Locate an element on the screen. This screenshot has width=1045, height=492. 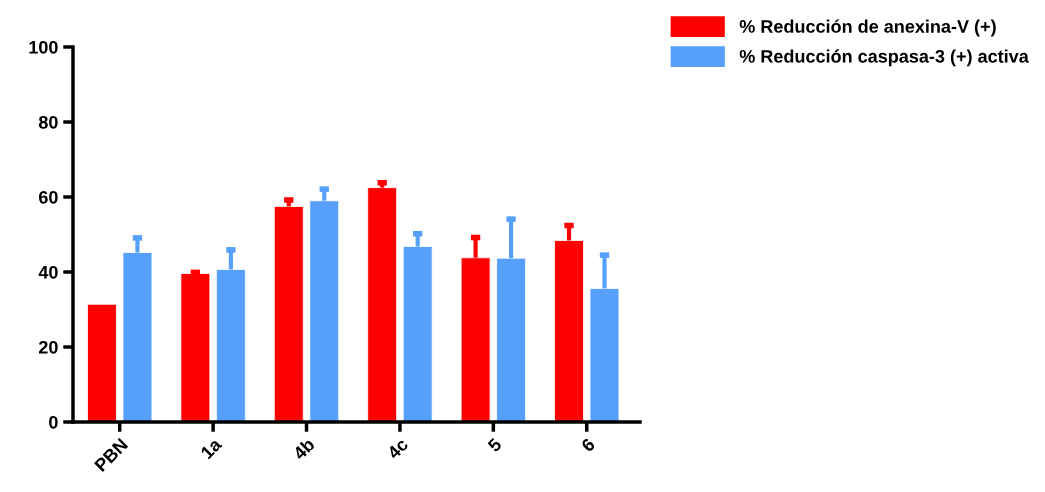
x-tick-label: 4b is located at coordinates (303, 449).